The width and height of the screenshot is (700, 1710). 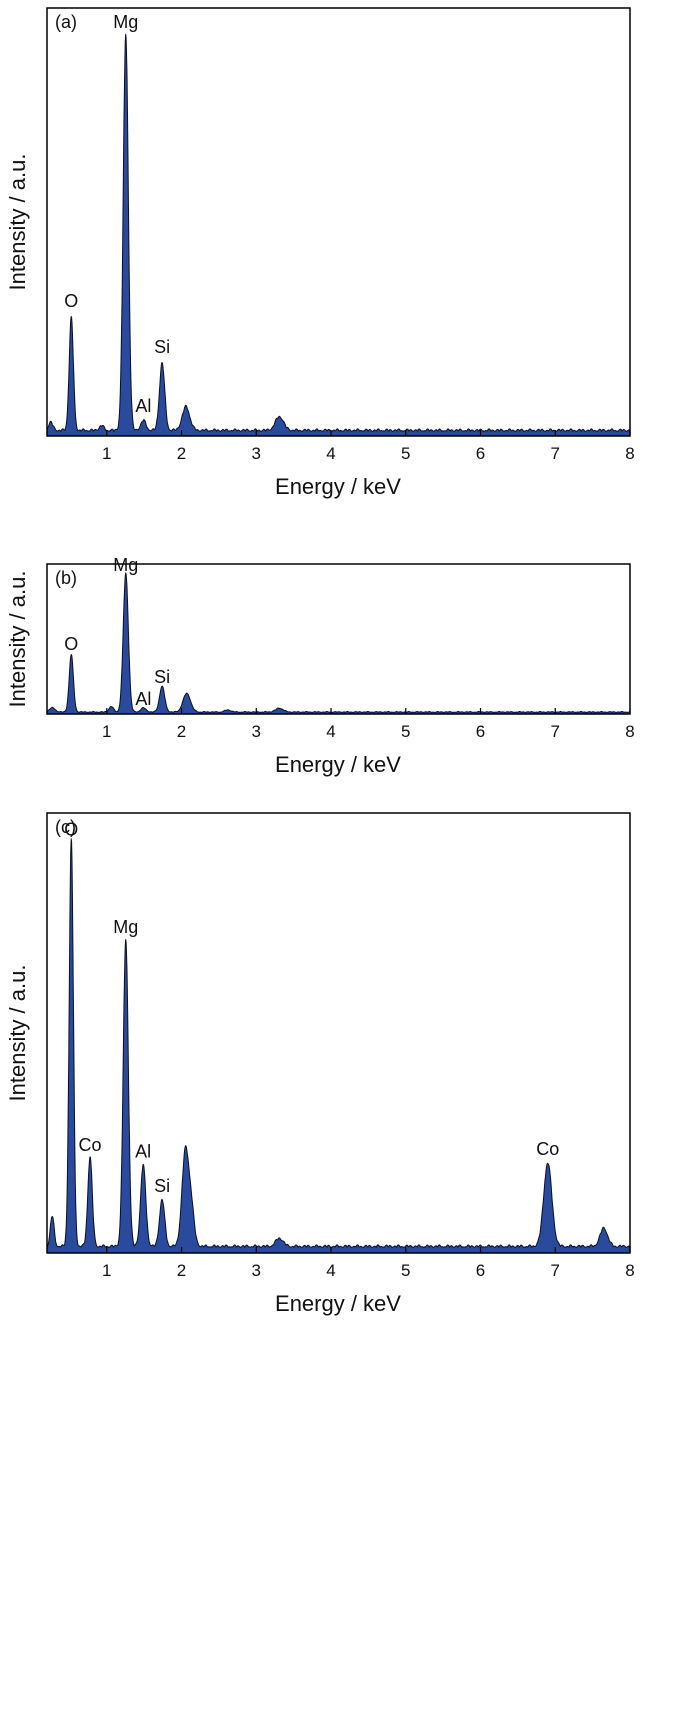 What do you see at coordinates (66, 22) in the screenshot?
I see `panel-label: (a)` at bounding box center [66, 22].